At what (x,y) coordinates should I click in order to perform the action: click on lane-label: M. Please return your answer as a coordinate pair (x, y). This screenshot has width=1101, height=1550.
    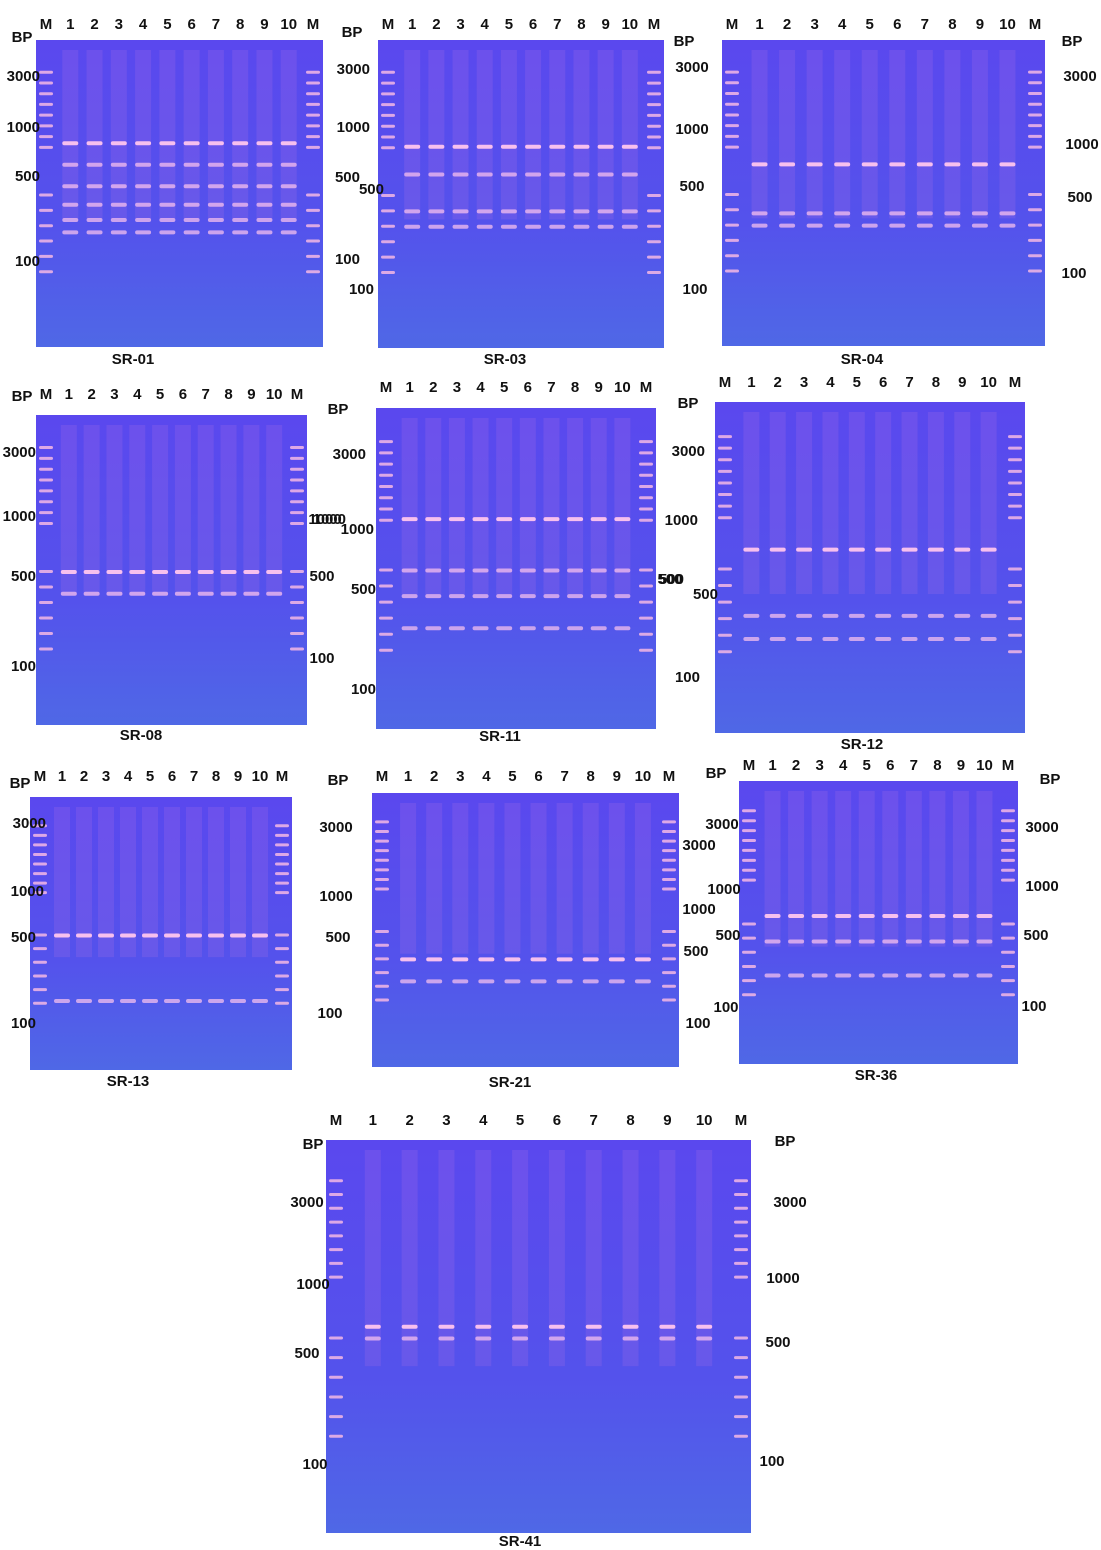
    Looking at the image, I should click on (1035, 24).